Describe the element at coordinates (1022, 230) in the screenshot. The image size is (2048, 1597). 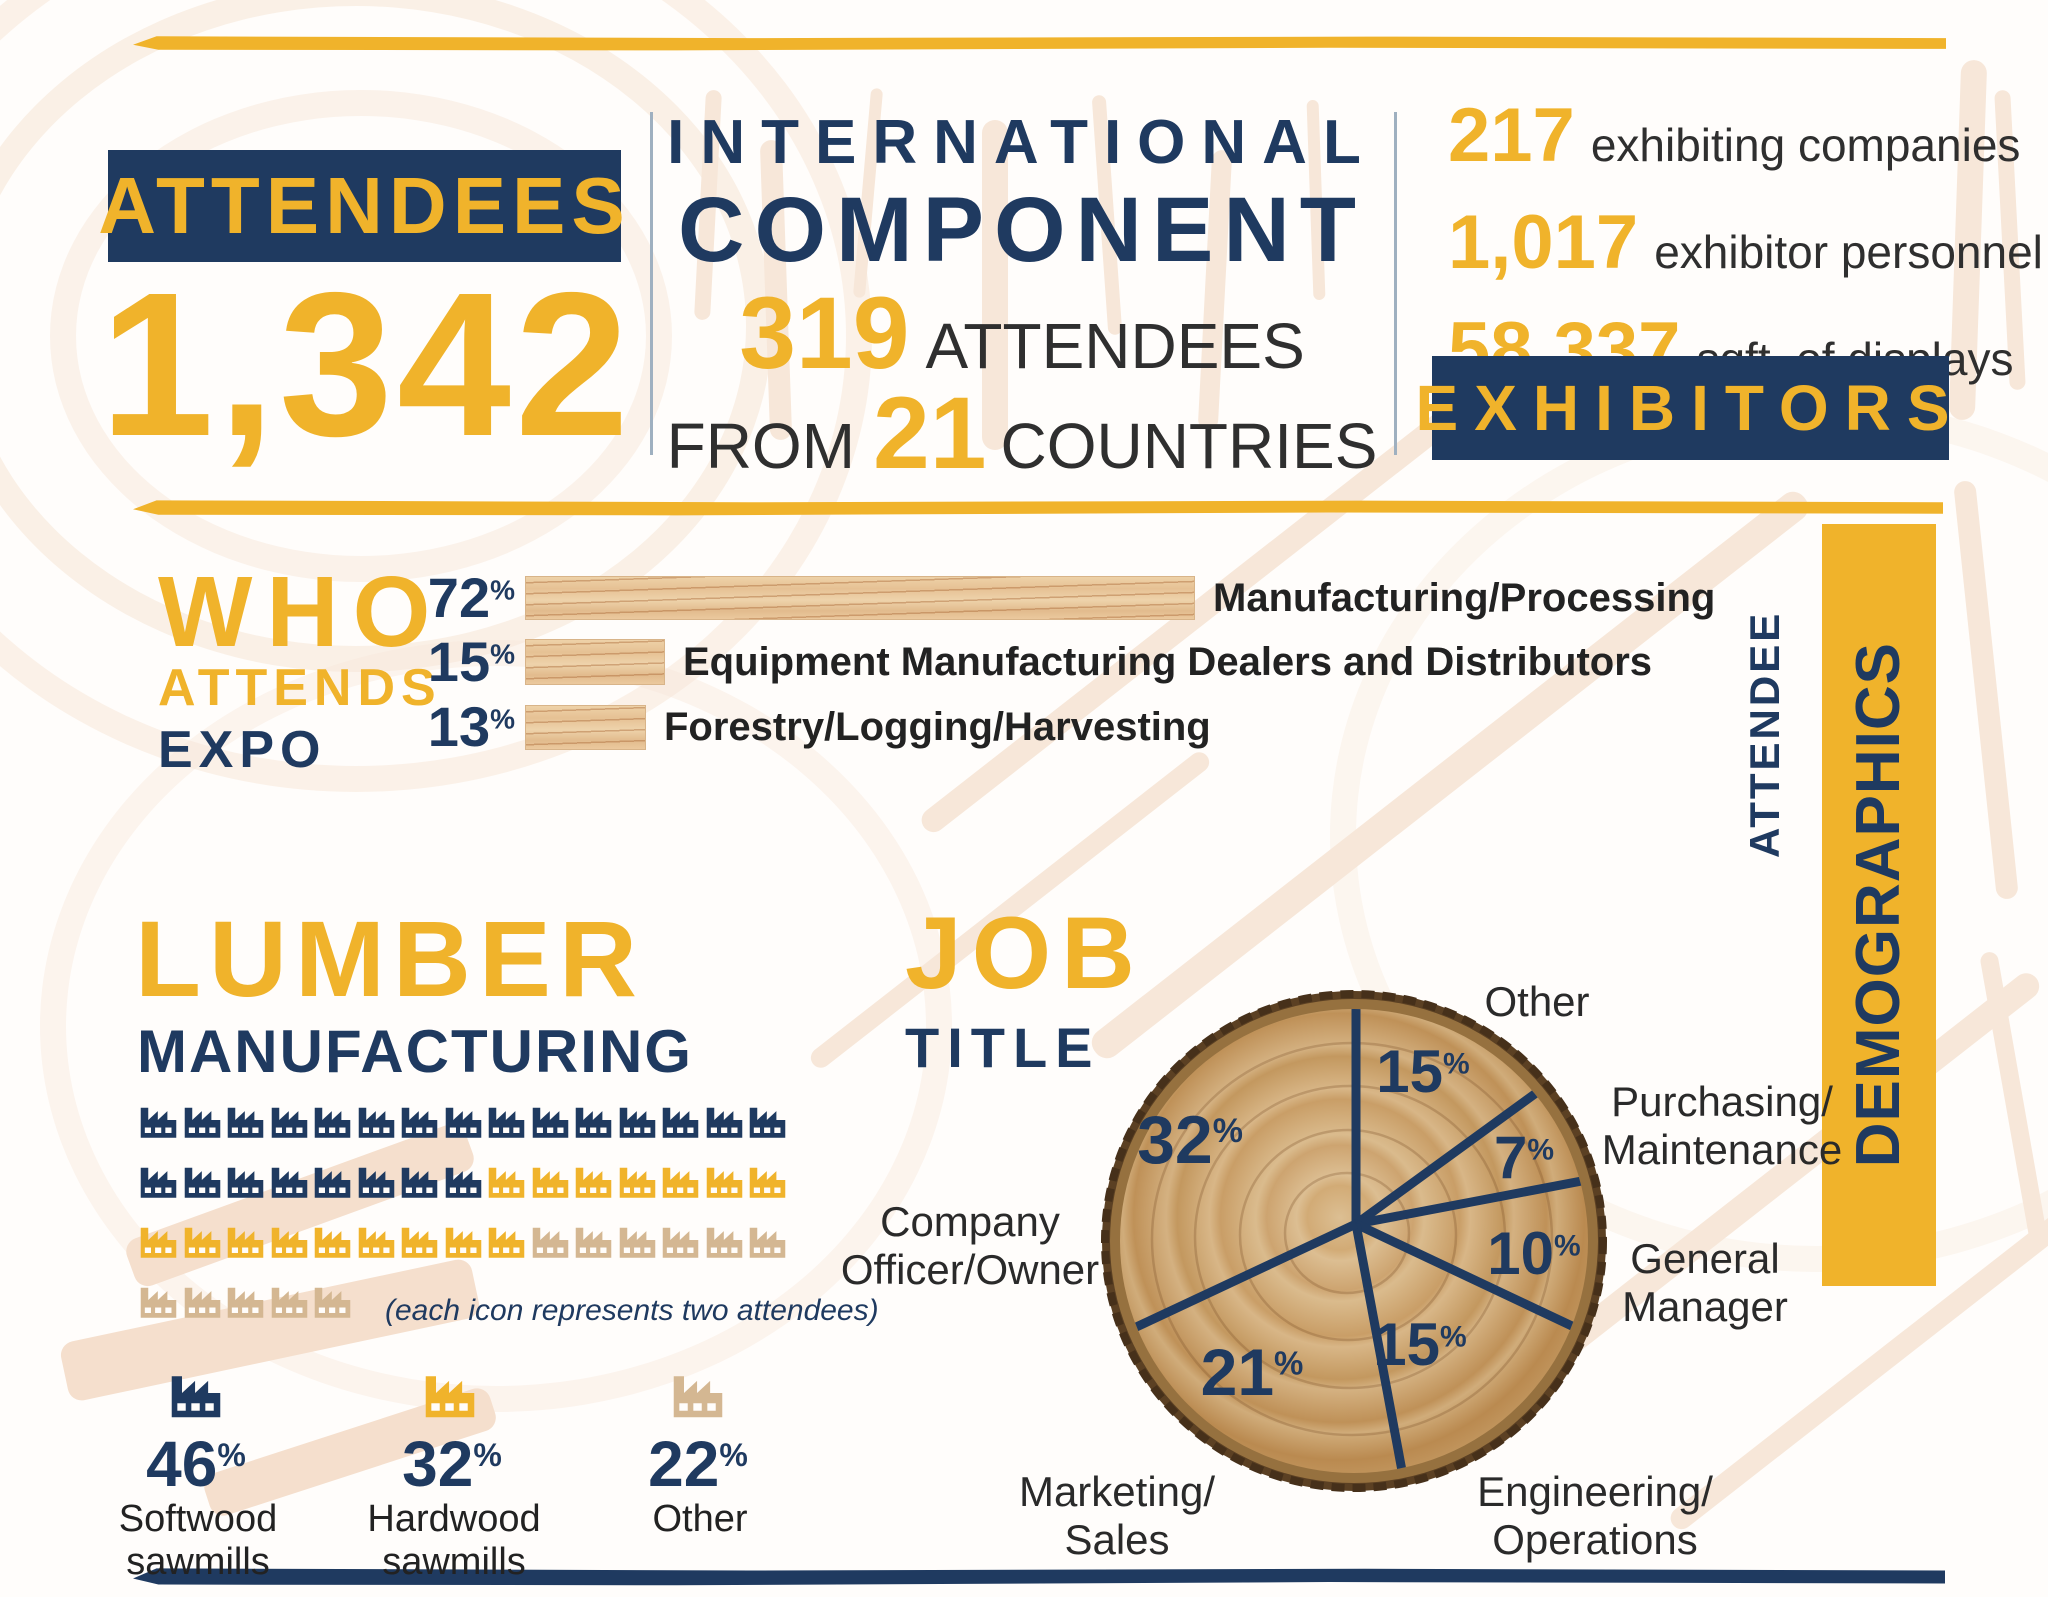
I see `international-title-line2: COMPONENT` at that location.